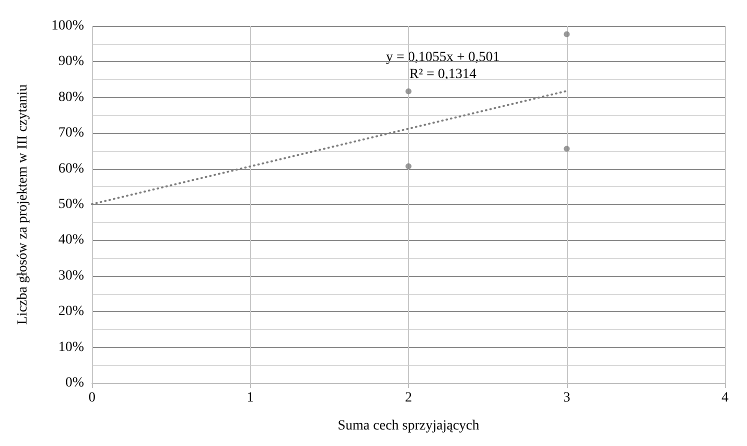 Image resolution: width=747 pixels, height=446 pixels. I want to click on y-tick-label: 30%, so click(71, 276).